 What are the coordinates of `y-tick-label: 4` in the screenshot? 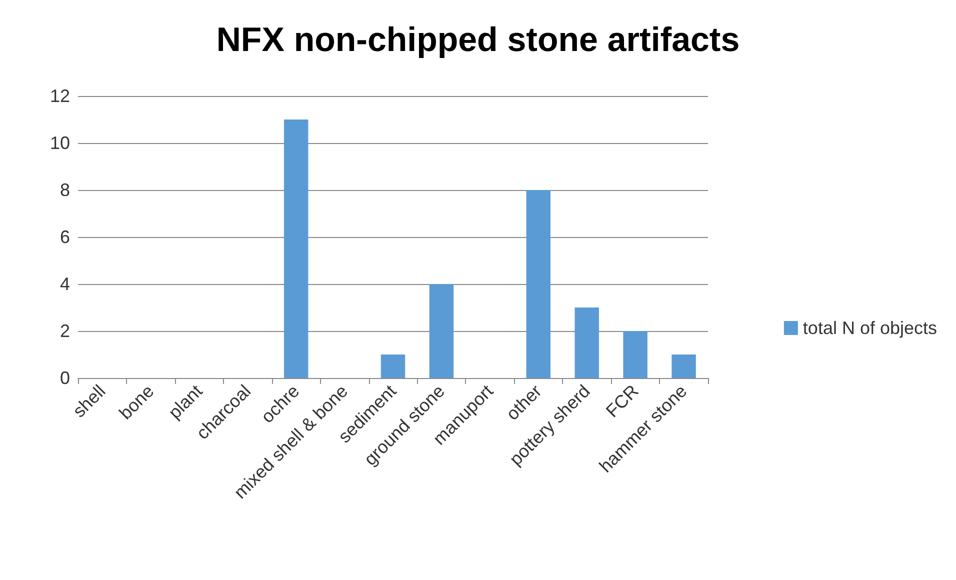 It's located at (65, 284).